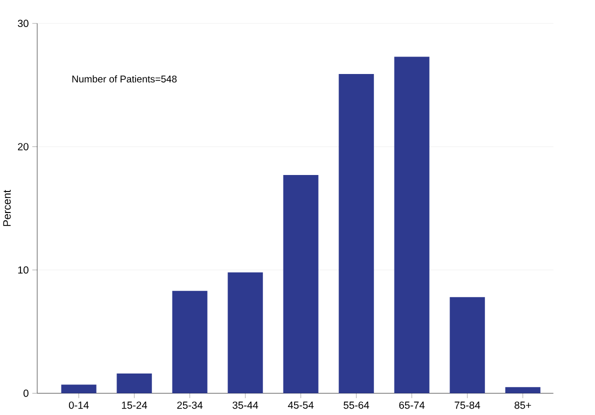 Image resolution: width=595 pixels, height=415 pixels. What do you see at coordinates (467, 405) in the screenshot?
I see `x-tick-label: 75-84` at bounding box center [467, 405].